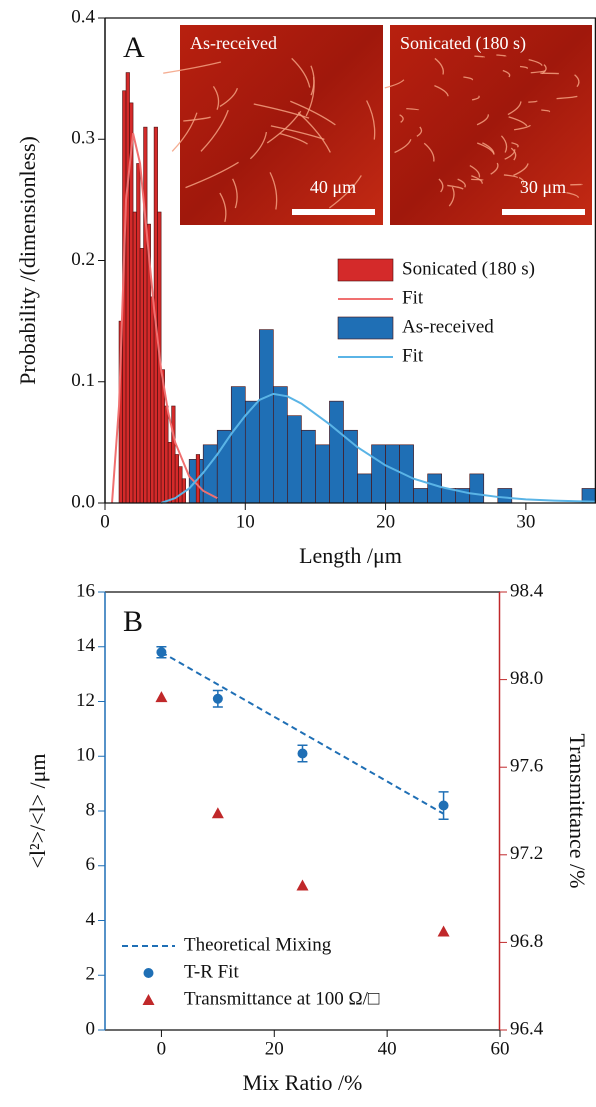 The image size is (596, 1107). What do you see at coordinates (258, 944) in the screenshot?
I see `legend-label: Theoretical Mixing` at bounding box center [258, 944].